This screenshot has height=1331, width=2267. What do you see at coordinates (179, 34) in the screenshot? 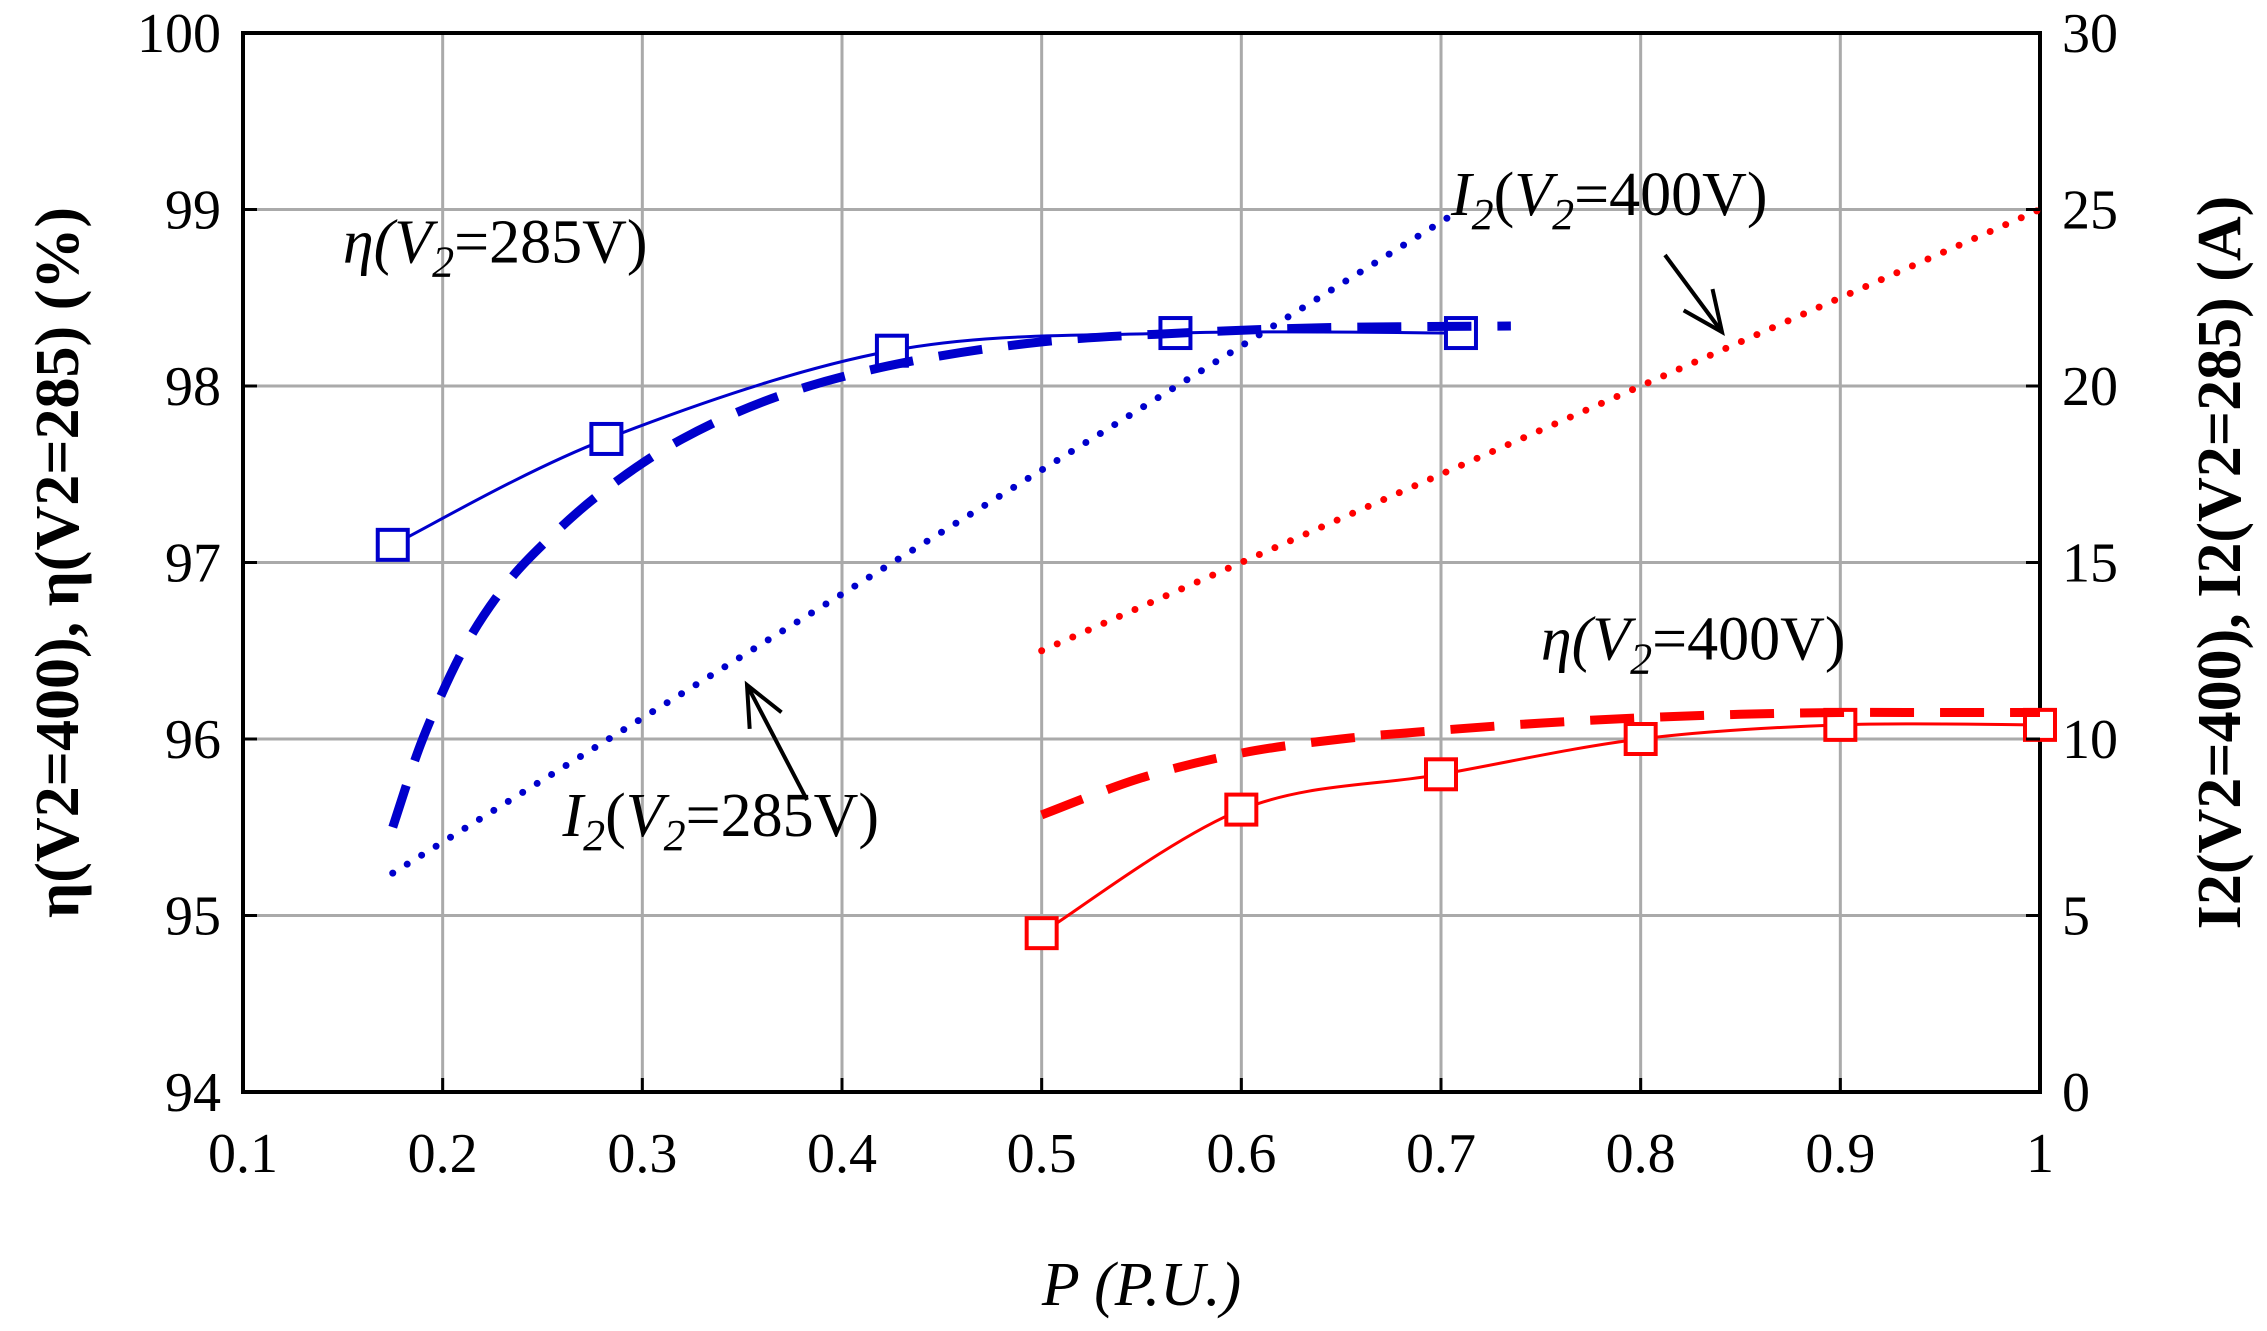
I see `y-left-tick-label: 100` at bounding box center [179, 34].